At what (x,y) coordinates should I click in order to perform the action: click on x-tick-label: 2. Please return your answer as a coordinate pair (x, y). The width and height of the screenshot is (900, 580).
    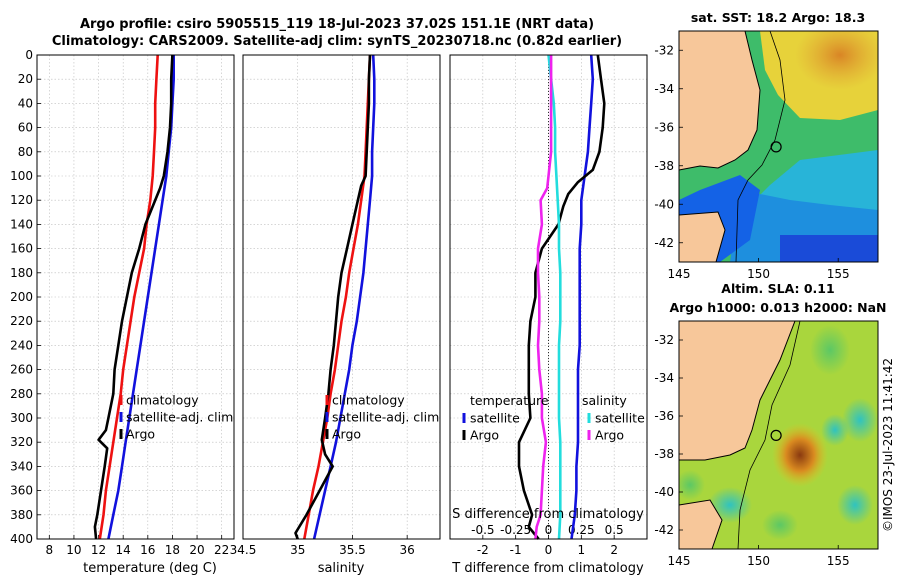
    Looking at the image, I should click on (614, 550).